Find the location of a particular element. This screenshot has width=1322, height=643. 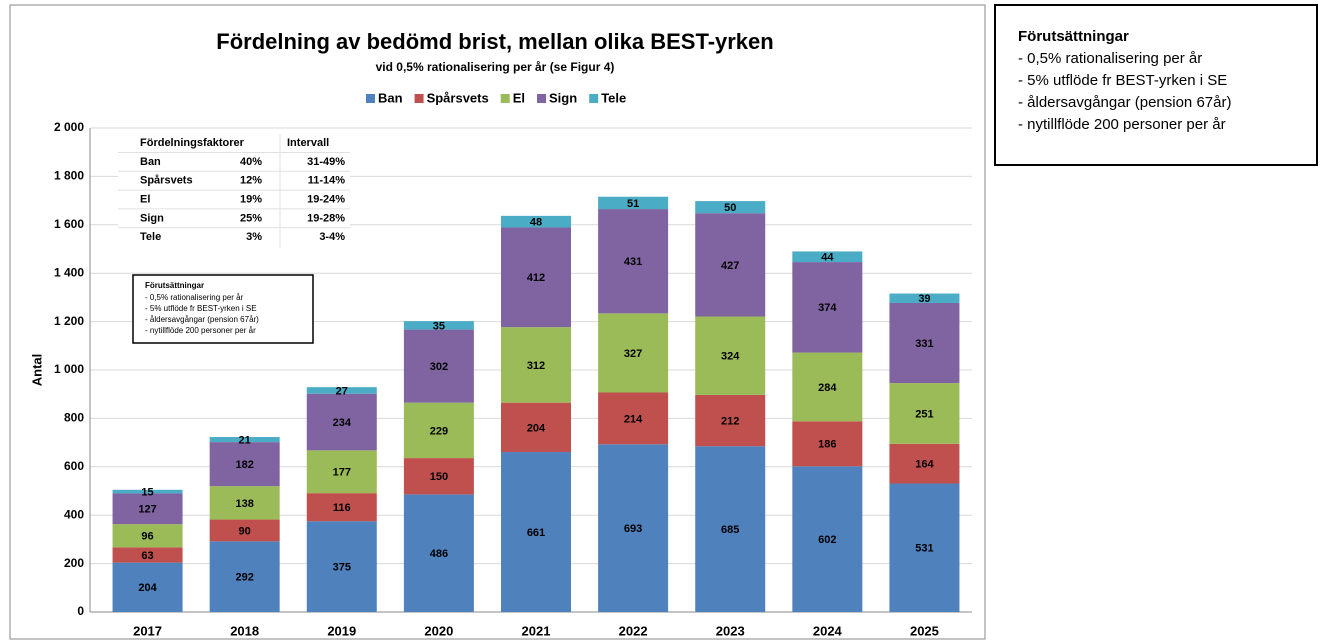

data-label: 51 is located at coordinates (633, 204).